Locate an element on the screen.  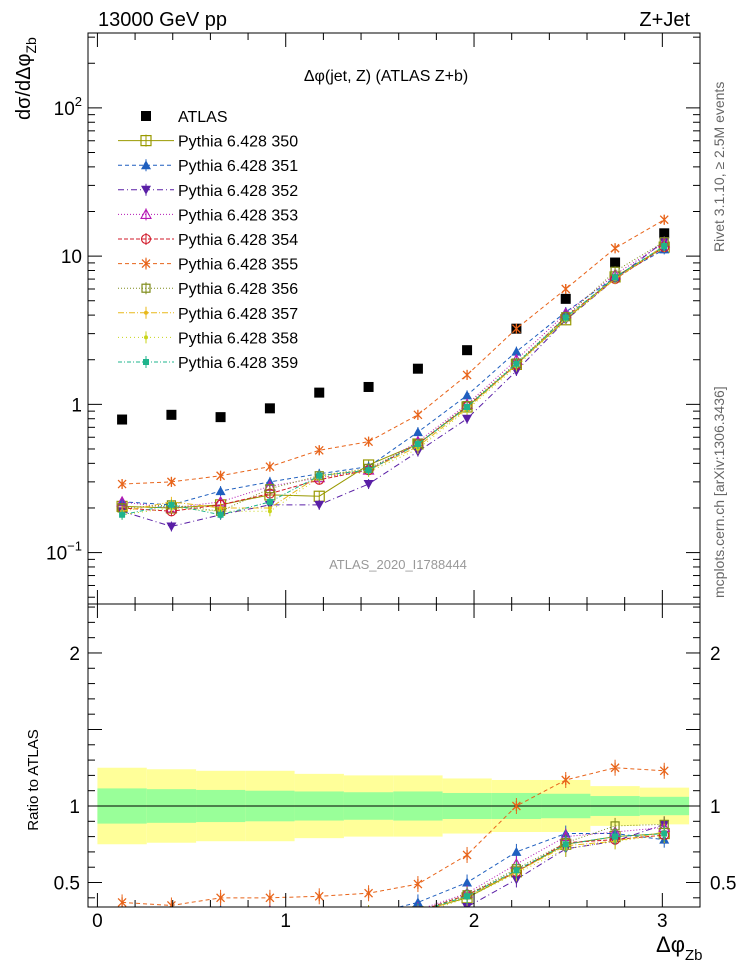
legend-label: Pythia 6.428 359 is located at coordinates (238, 363).